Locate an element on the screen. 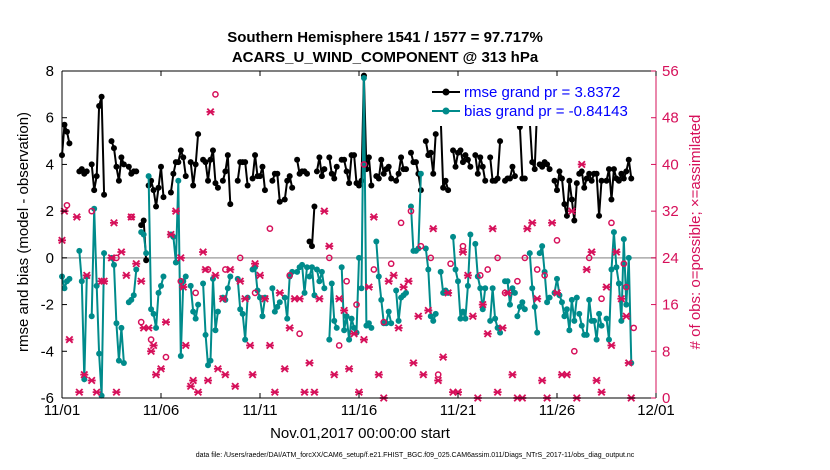  legend-box is located at coordinates (535, 103).